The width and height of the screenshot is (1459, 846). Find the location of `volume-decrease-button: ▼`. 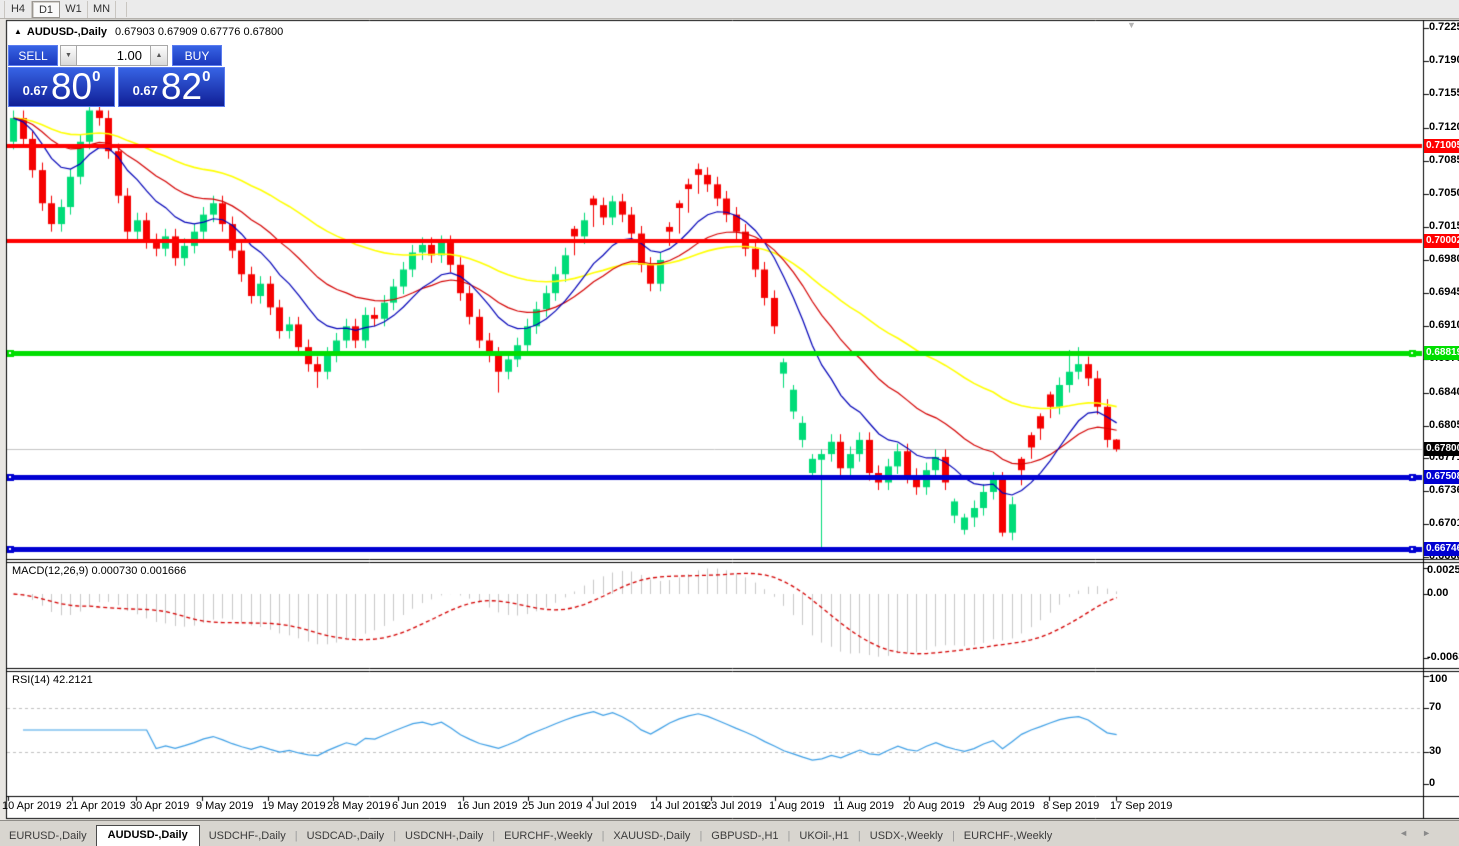

volume-decrease-button: ▼ is located at coordinates (68, 55).